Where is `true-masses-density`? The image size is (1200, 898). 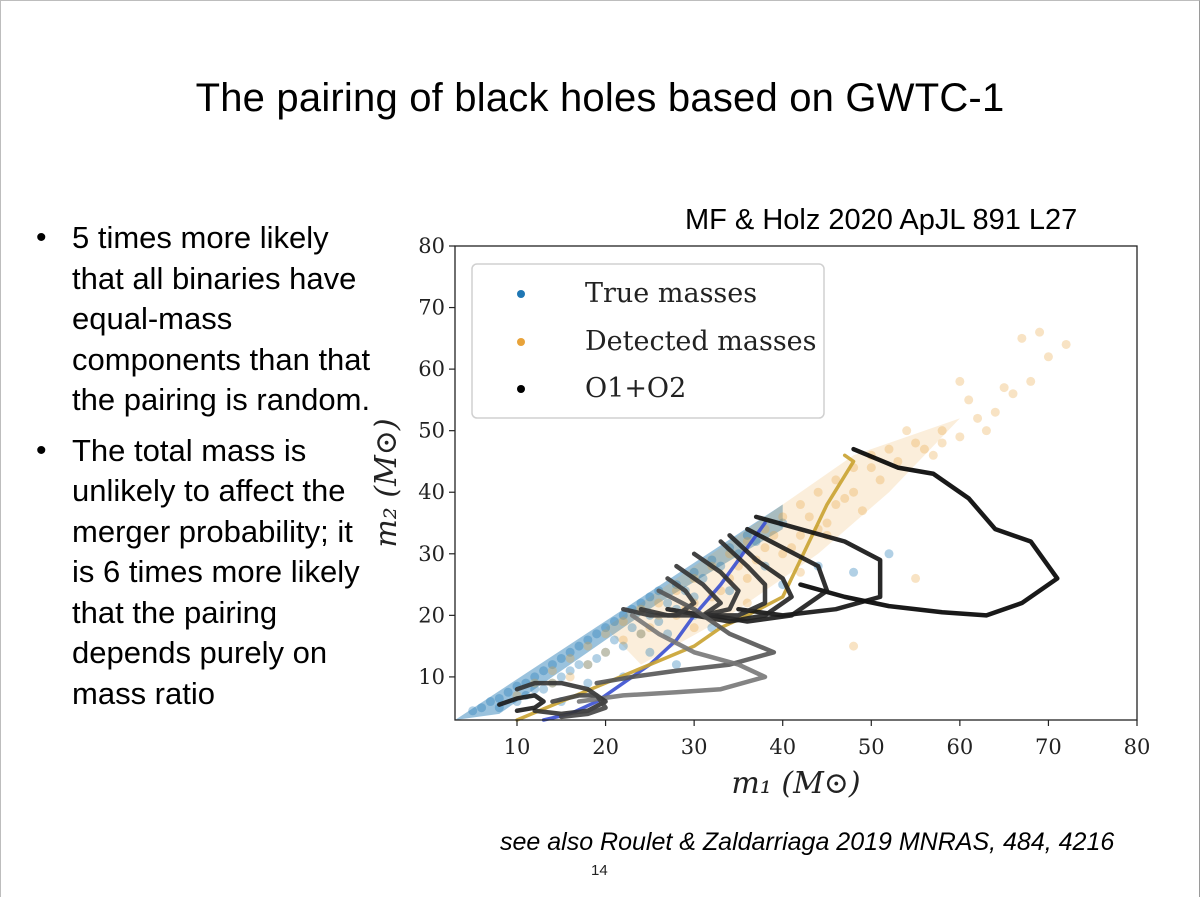 true-masses-density is located at coordinates (619, 612).